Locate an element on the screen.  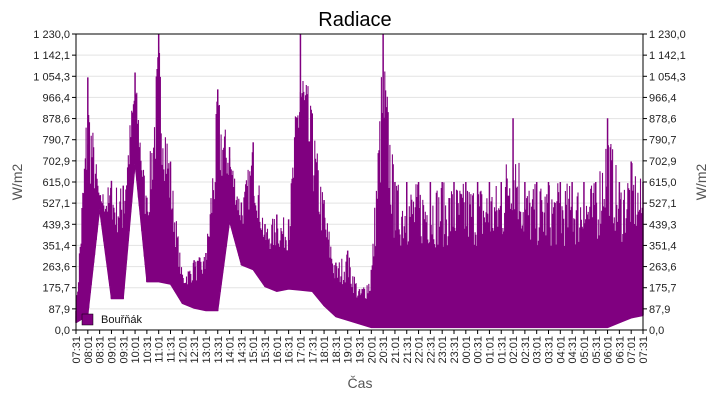
x-tick-label: 22:01 is located at coordinates (420, 350).